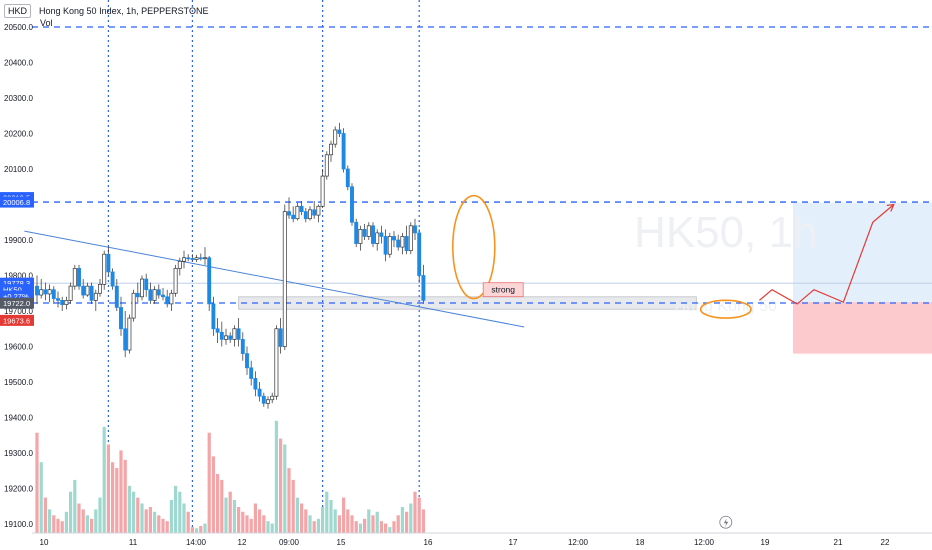  I want to click on x-tick-label: 12, so click(242, 542).